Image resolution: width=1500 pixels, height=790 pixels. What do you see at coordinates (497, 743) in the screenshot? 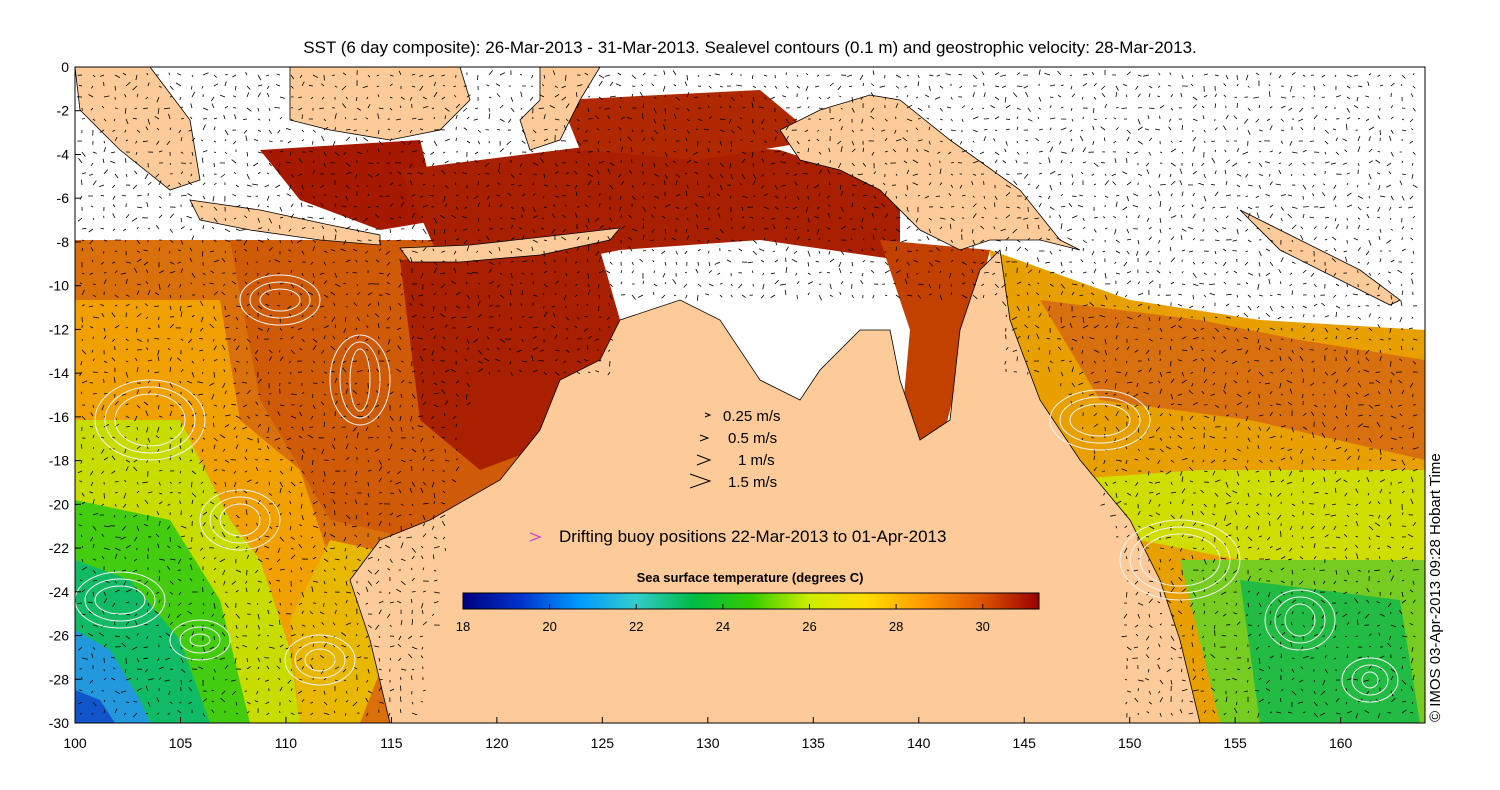
I see `x-tick-label: 120` at bounding box center [497, 743].